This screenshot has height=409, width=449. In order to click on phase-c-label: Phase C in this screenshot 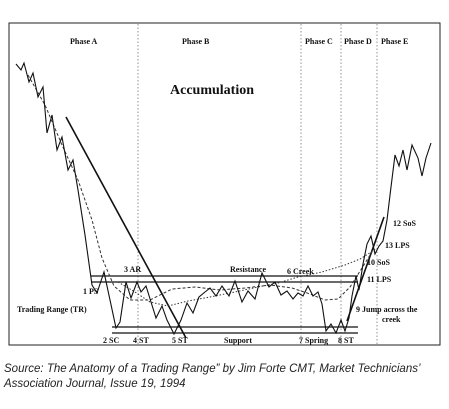, I will do `click(319, 41)`.